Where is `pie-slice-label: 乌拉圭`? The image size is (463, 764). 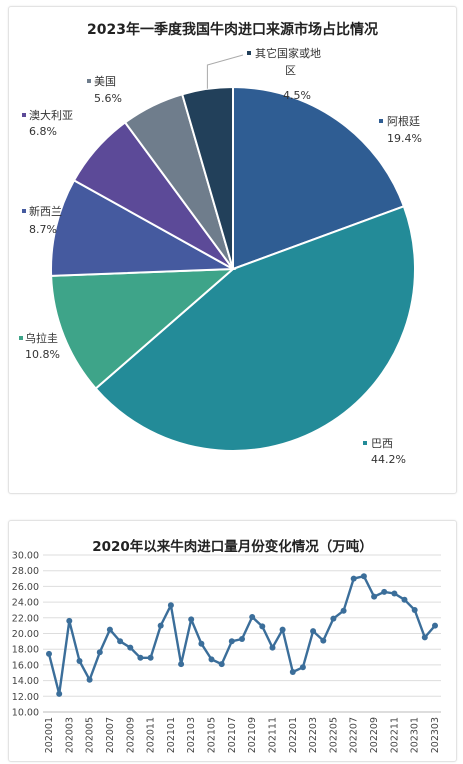
pie-slice-label: 乌拉圭 is located at coordinates (41, 338).